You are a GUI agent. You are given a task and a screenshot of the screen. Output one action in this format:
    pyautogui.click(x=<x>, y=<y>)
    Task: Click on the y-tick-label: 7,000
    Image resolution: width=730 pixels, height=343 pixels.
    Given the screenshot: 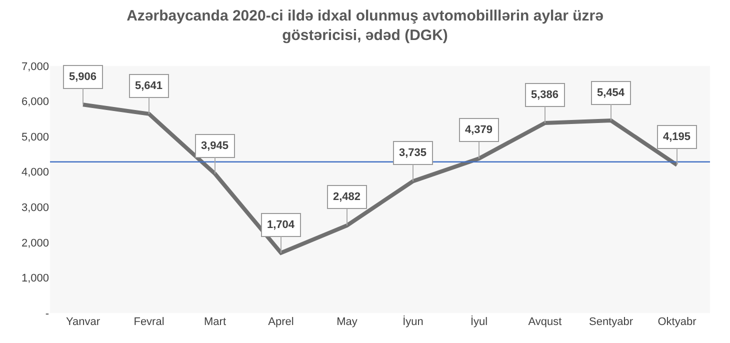 What is the action you would take?
    pyautogui.click(x=35, y=66)
    